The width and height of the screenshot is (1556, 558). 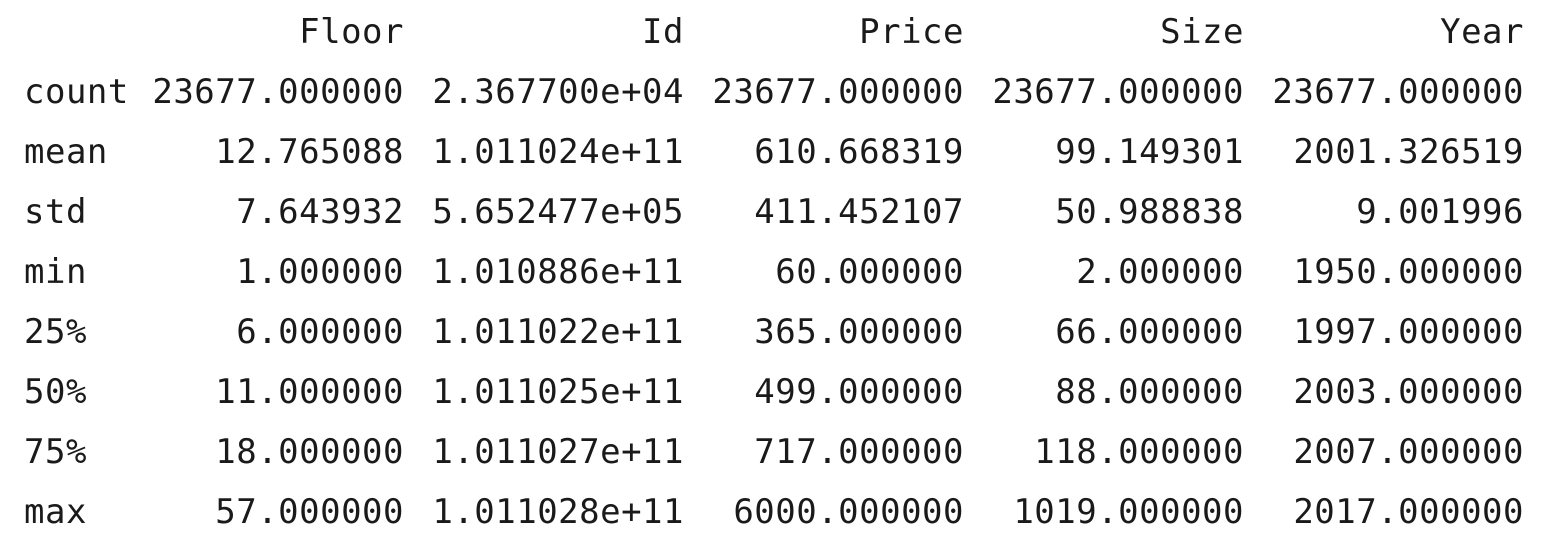 What do you see at coordinates (76, 92) in the screenshot?
I see `row-label: count` at bounding box center [76, 92].